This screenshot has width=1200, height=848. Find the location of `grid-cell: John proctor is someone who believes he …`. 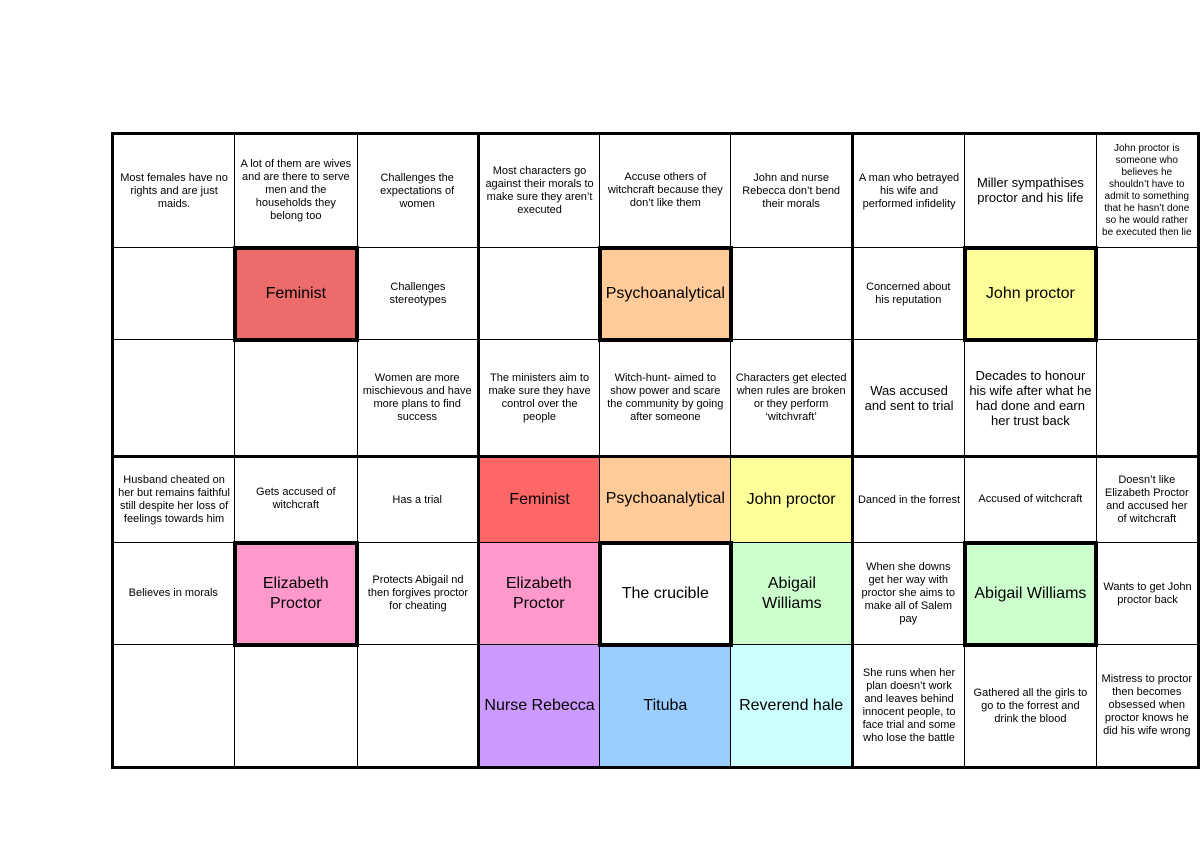

grid-cell: John proctor is someone who believes he … is located at coordinates (1147, 190).